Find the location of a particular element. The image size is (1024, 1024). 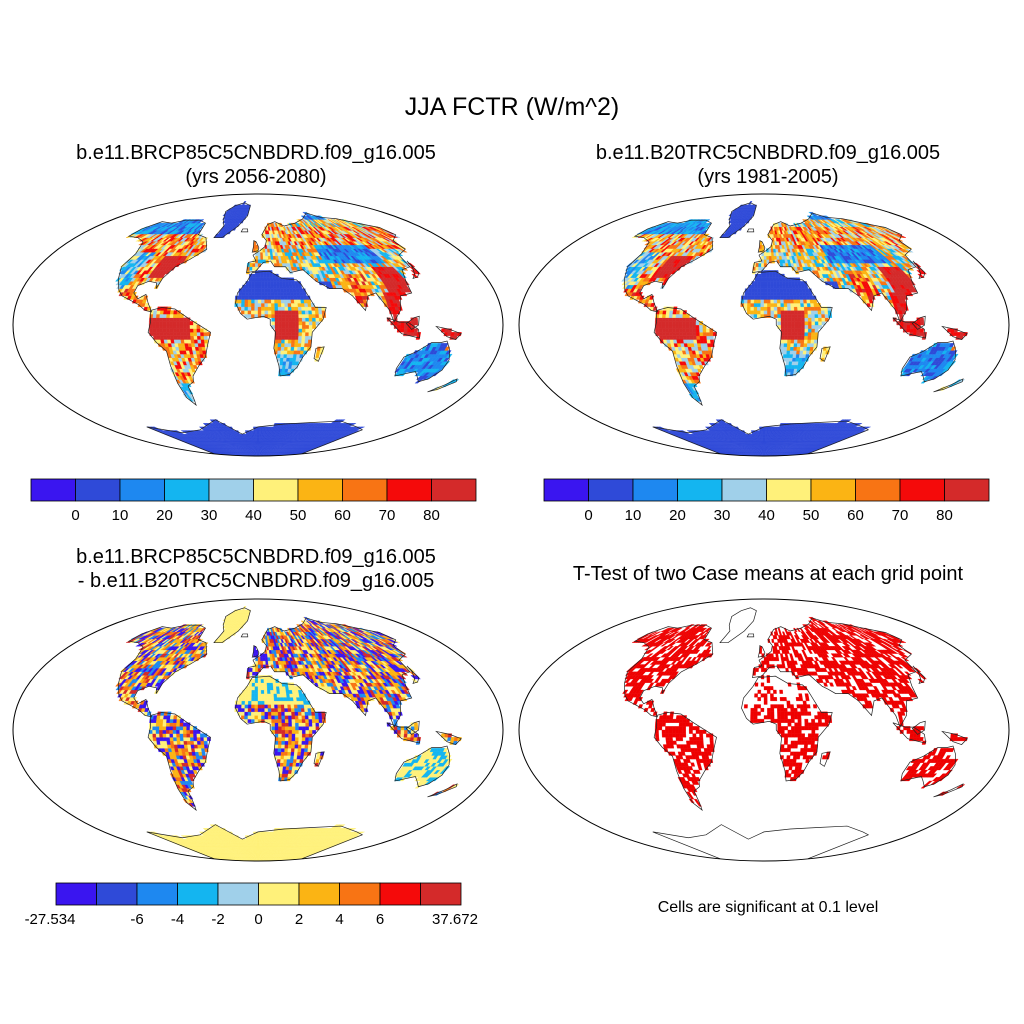

panel1-title-line2: (yrs 2056-2080) is located at coordinates (256, 177).